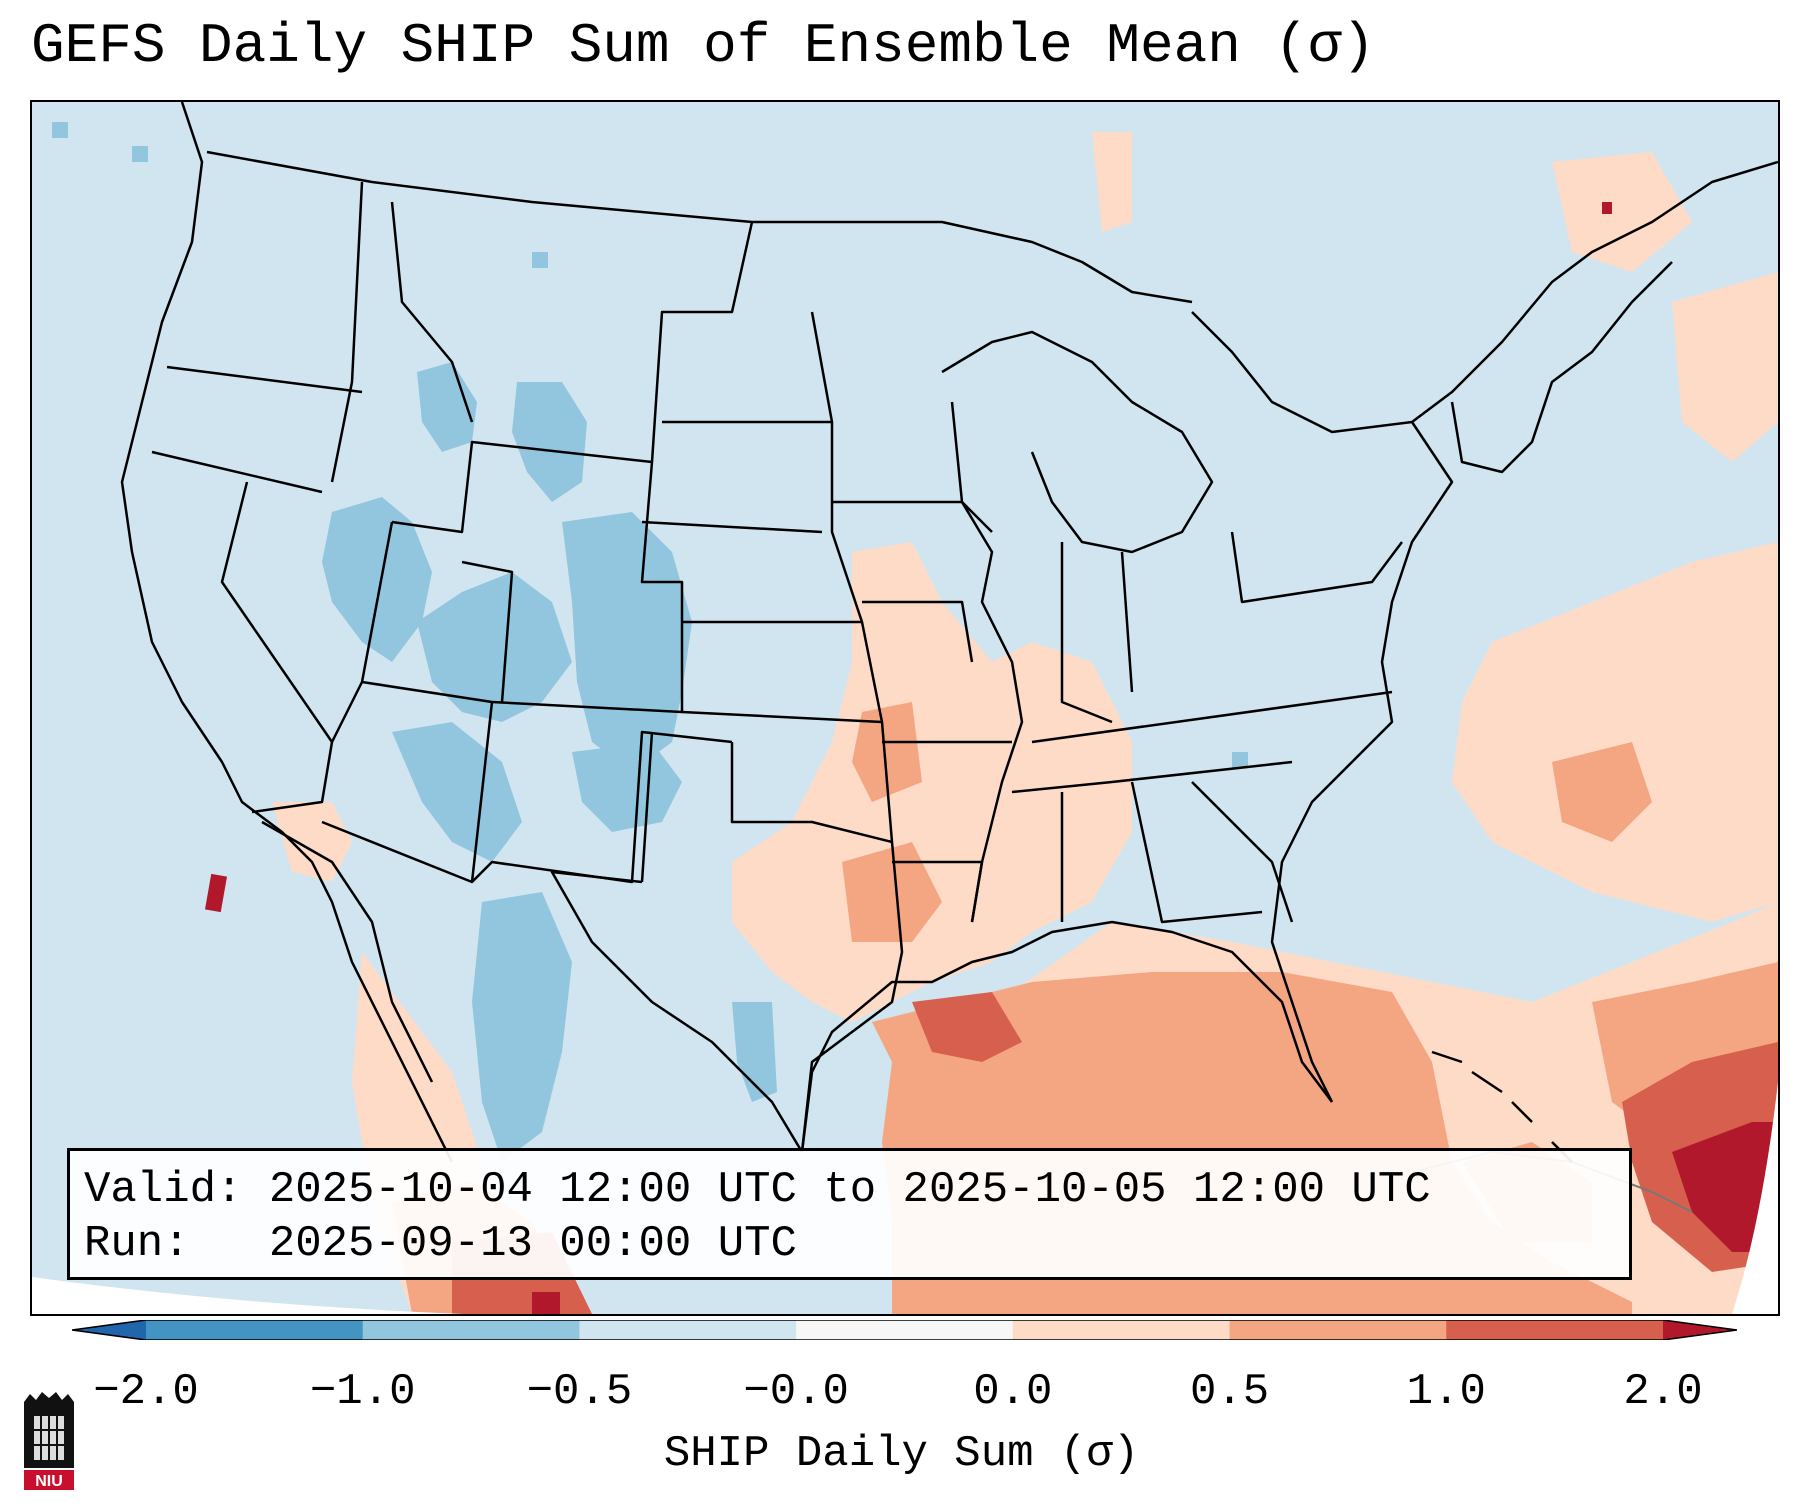 The height and width of the screenshot is (1506, 1803). What do you see at coordinates (579, 1392) in the screenshot?
I see `colorbar-tick-label: −0.5` at bounding box center [579, 1392].